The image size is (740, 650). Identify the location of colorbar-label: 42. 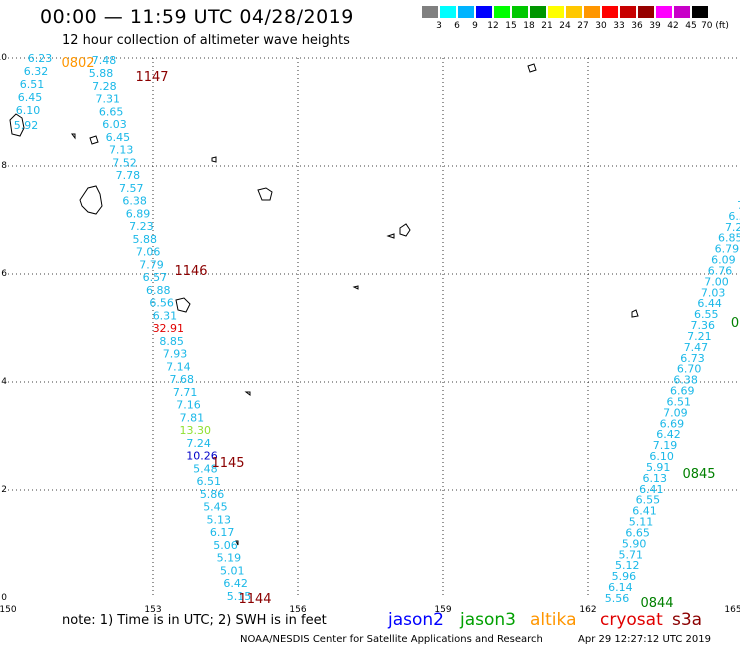
(673, 26).